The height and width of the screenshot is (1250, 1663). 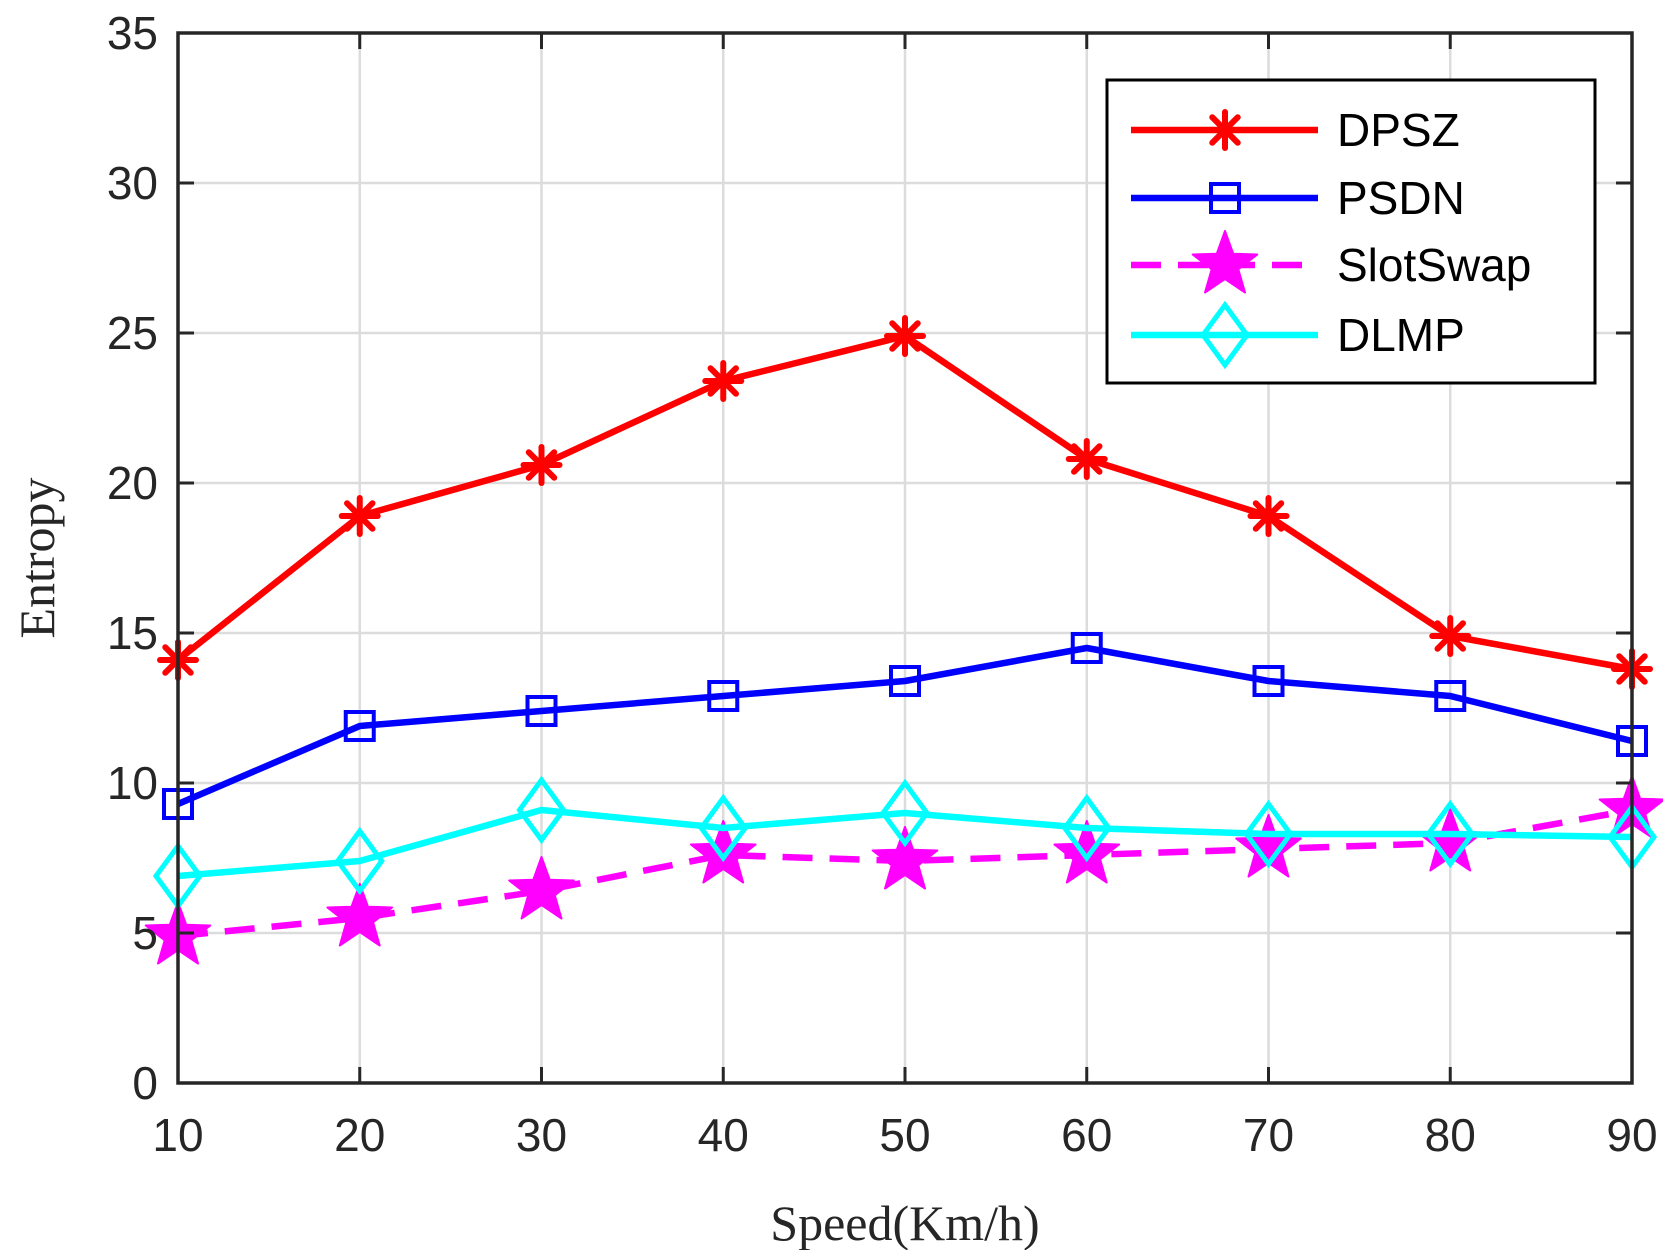 I want to click on x-tick-label: 70, so click(x=1268, y=1135).